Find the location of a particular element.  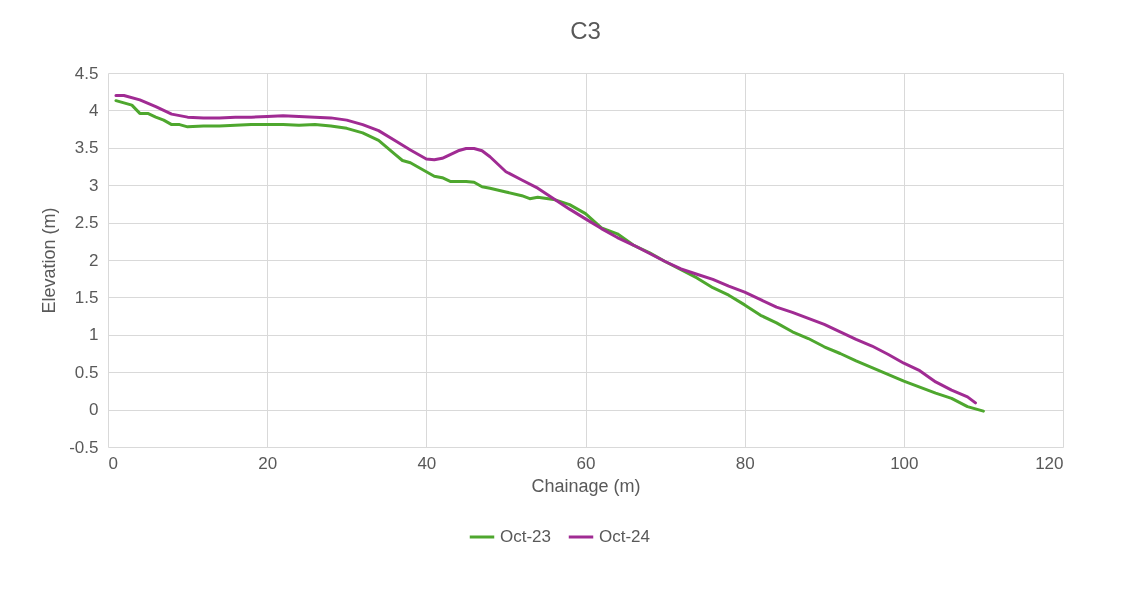

x-tick-label: 80 is located at coordinates (745, 463).